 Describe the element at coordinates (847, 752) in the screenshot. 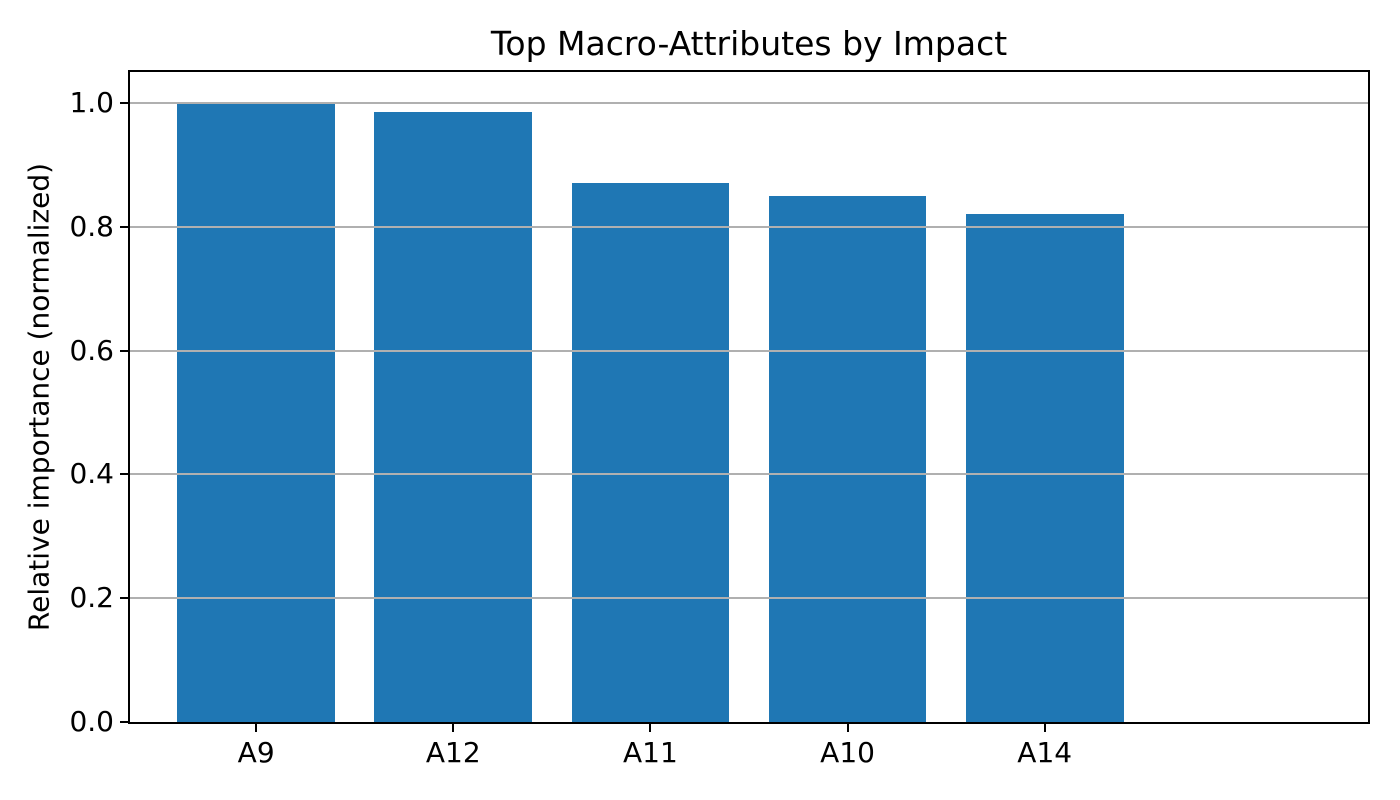

I see `x-tick-label: A10` at that location.